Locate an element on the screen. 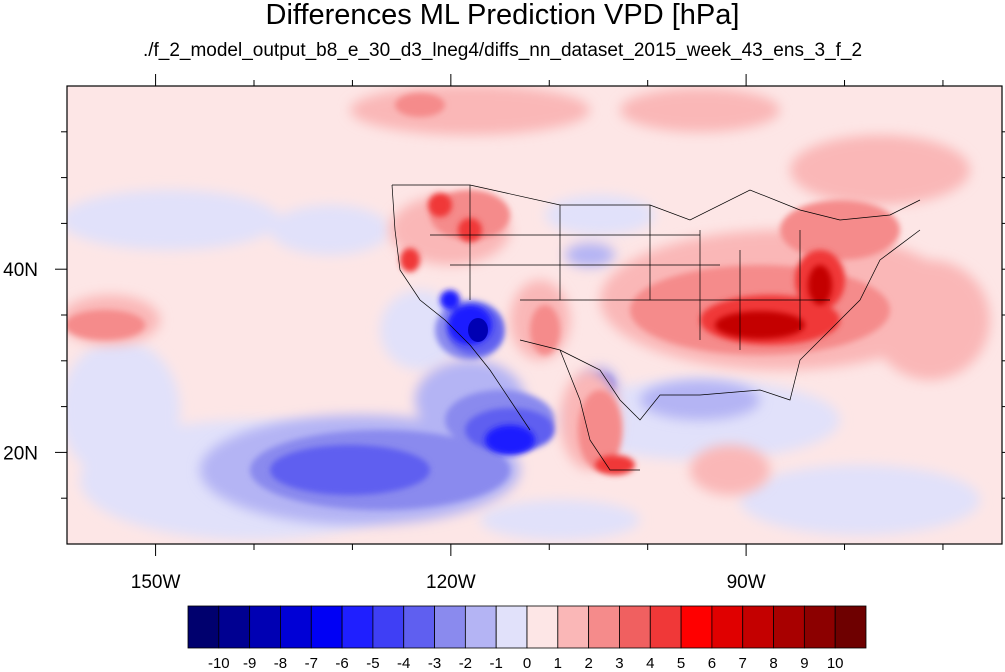 This screenshot has height=672, width=1005. colorbar-label: -8 is located at coordinates (280, 663).